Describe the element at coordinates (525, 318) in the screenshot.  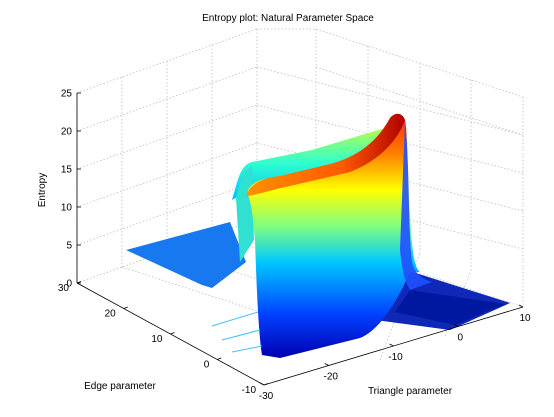
I see `x-tick-label: 10` at that location.